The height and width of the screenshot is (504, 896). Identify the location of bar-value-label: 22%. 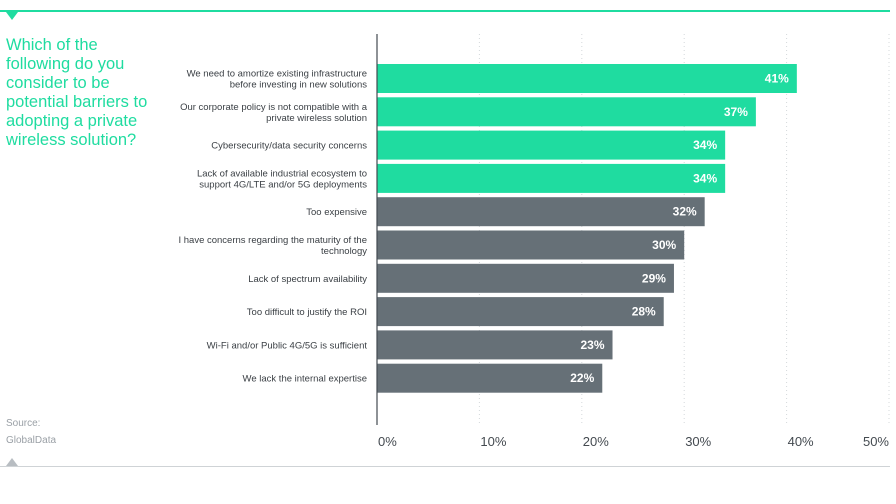
(582, 378).